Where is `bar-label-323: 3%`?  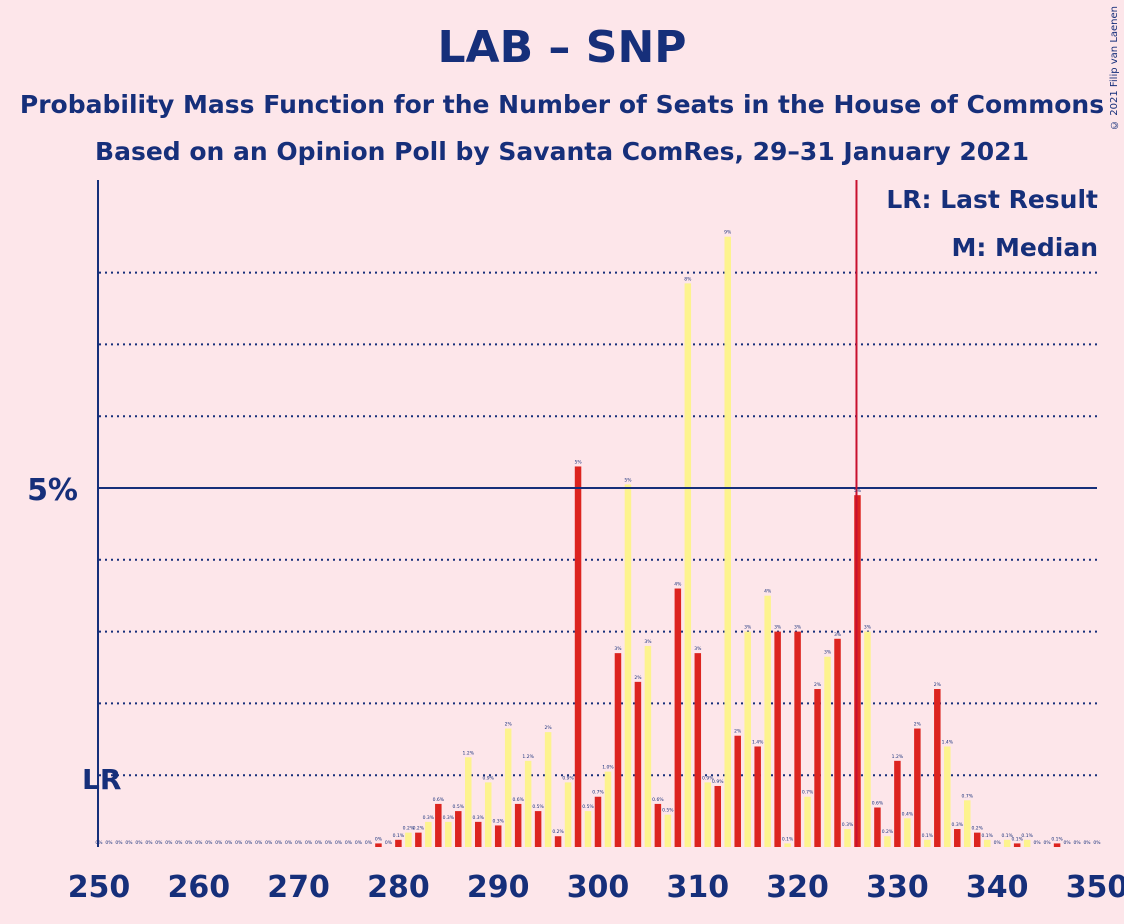
bar-label-323: 3% is located at coordinates (828, 653).